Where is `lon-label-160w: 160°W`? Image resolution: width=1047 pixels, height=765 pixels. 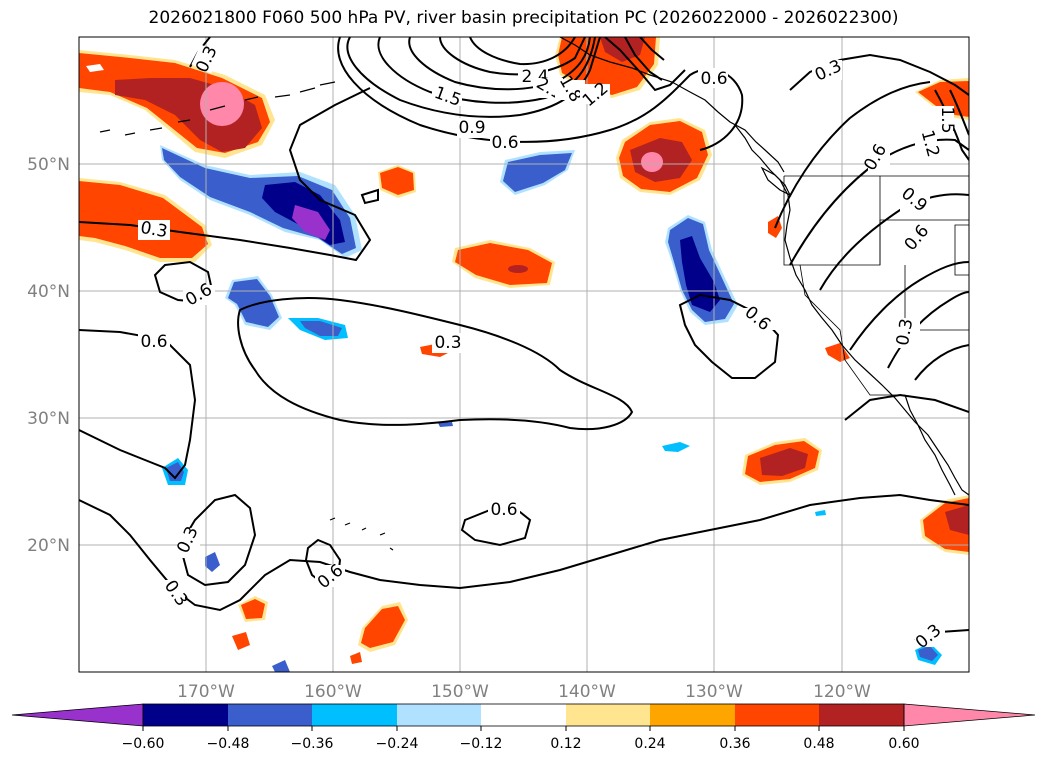
lon-label-160w: 160°W is located at coordinates (333, 692).